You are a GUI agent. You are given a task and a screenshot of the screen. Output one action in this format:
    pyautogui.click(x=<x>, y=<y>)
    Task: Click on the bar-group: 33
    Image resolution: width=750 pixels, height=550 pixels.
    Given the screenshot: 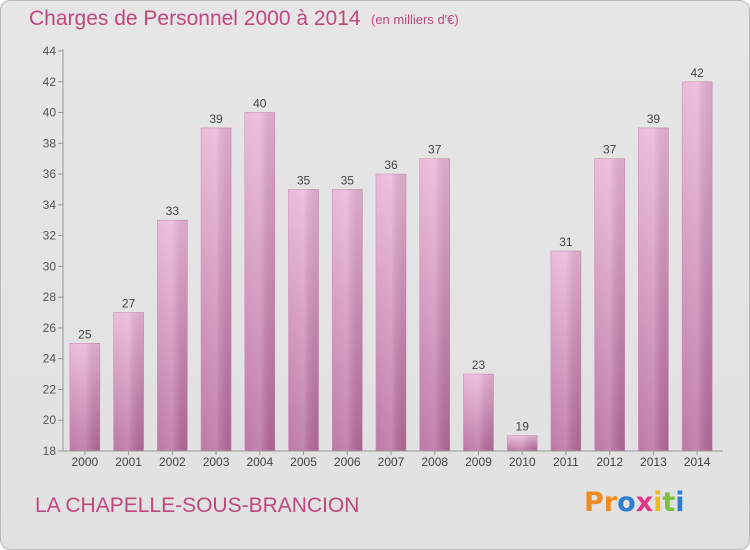 What is the action you would take?
    pyautogui.click(x=172, y=328)
    